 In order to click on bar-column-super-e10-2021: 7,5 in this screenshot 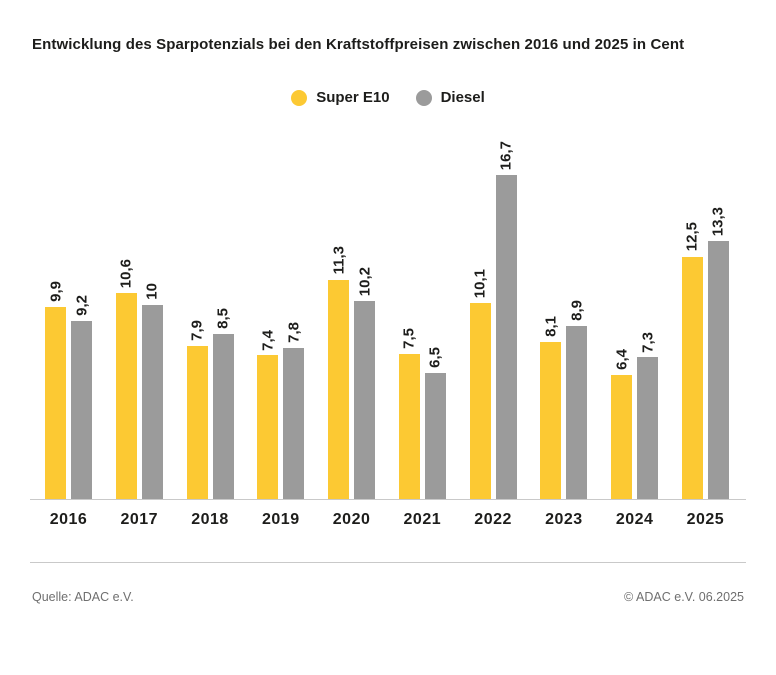, I will do `click(409, 319)`.